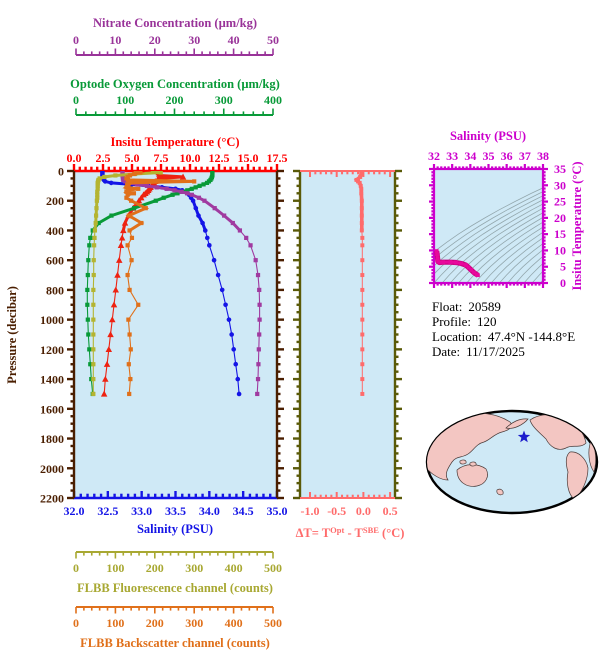 The width and height of the screenshot is (609, 668). I want to click on pressure-tick-label: 1800, so click(52, 439).